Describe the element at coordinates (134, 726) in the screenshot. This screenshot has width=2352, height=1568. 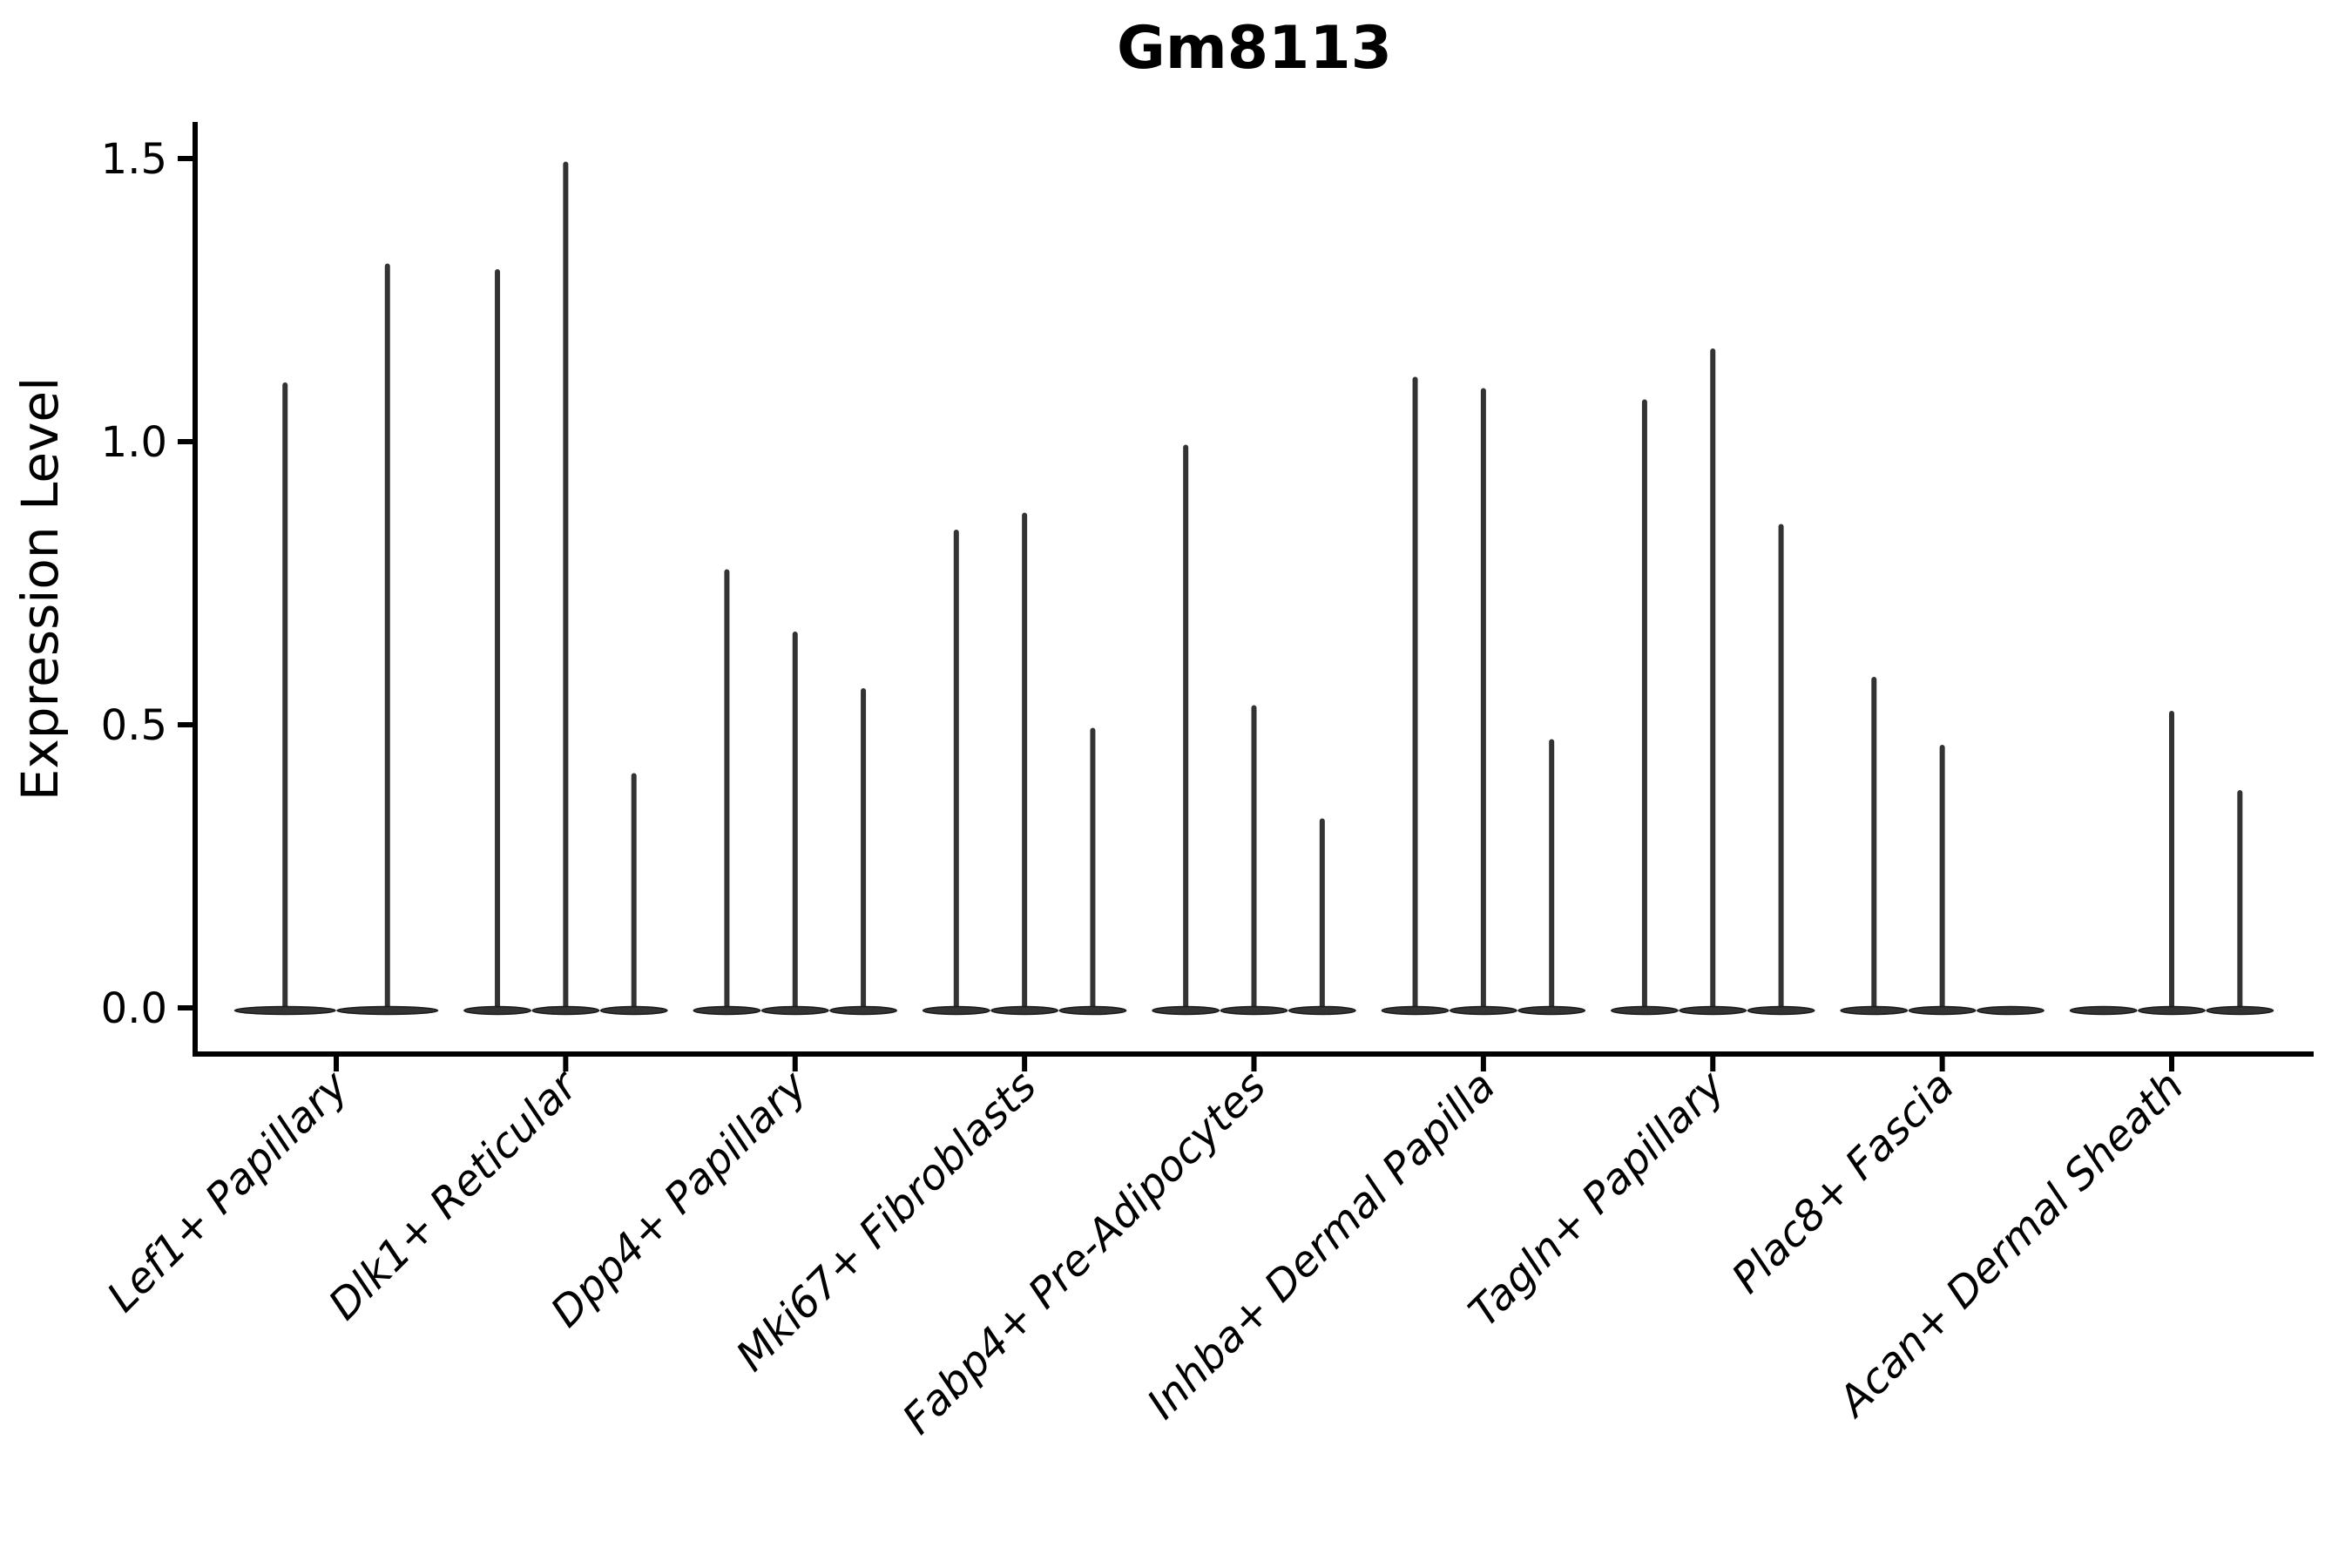
I see `y-tick-label: 0.5` at that location.